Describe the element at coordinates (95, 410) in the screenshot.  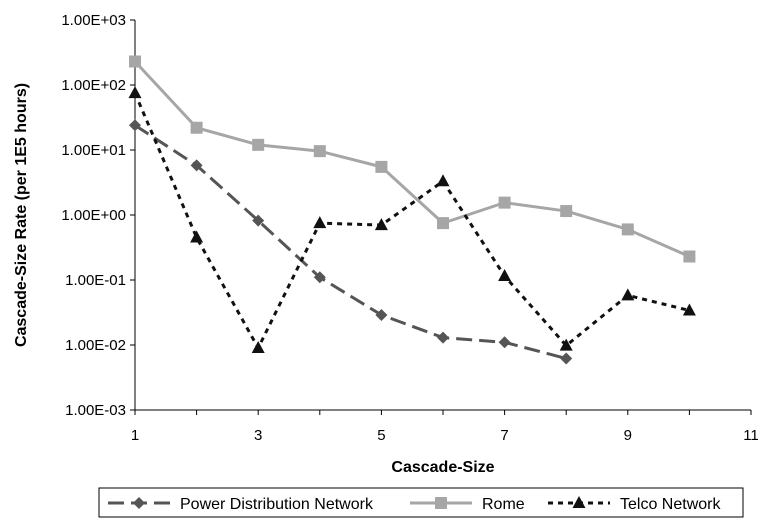
I see `y-tick-label: 1.00E-03` at that location.